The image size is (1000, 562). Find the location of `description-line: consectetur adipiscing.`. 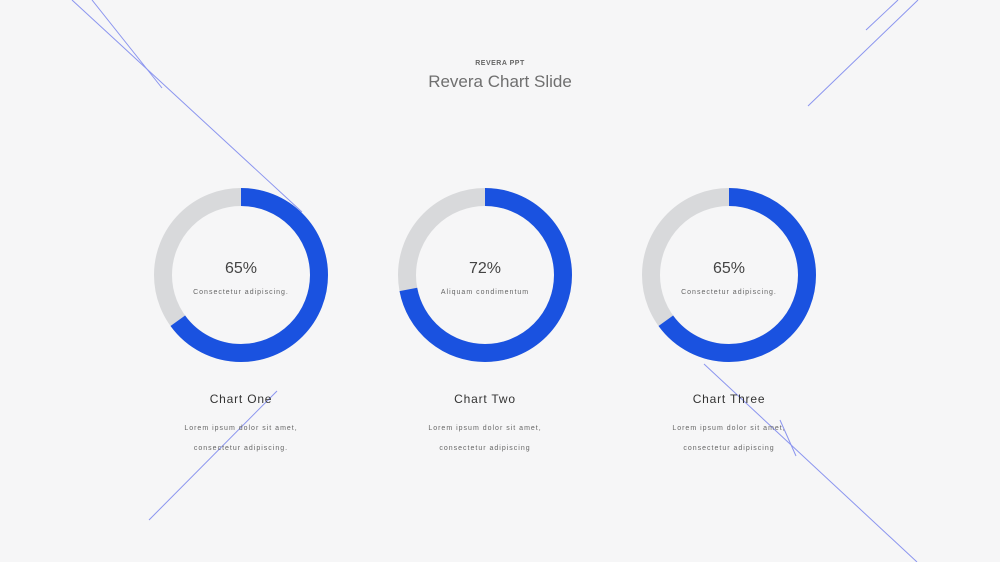

description-line: consectetur adipiscing. is located at coordinates (241, 448).